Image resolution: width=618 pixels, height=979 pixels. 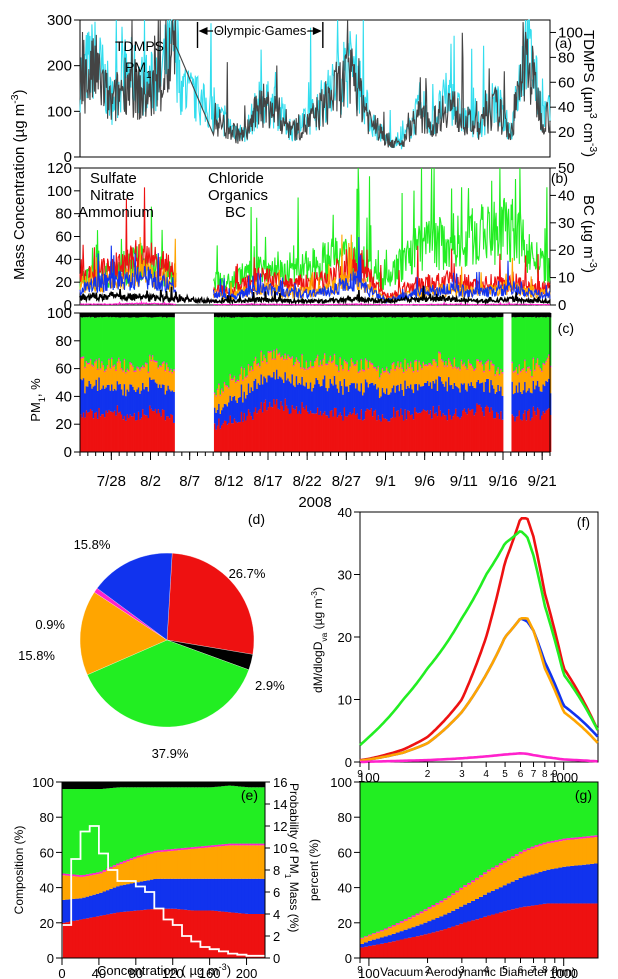 What do you see at coordinates (236, 178) in the screenshot?
I see `legend-chloride: Chloride` at bounding box center [236, 178].